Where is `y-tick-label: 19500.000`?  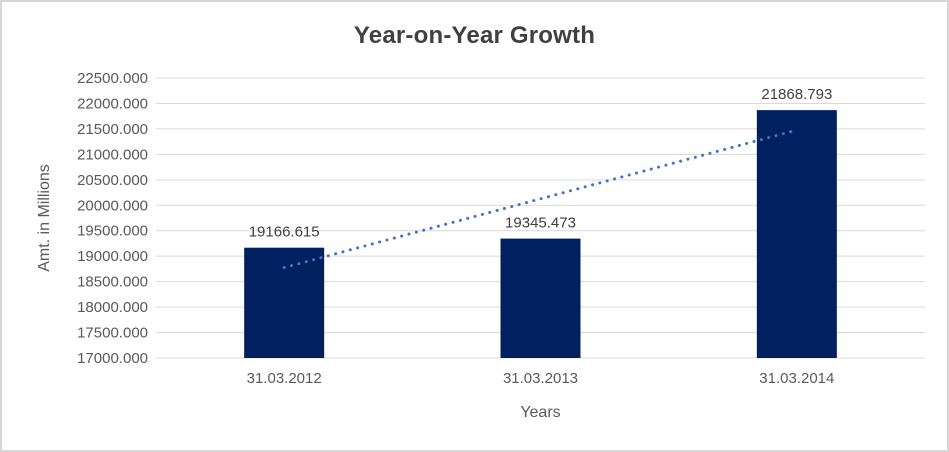 y-tick-label: 19500.000 is located at coordinates (112, 231).